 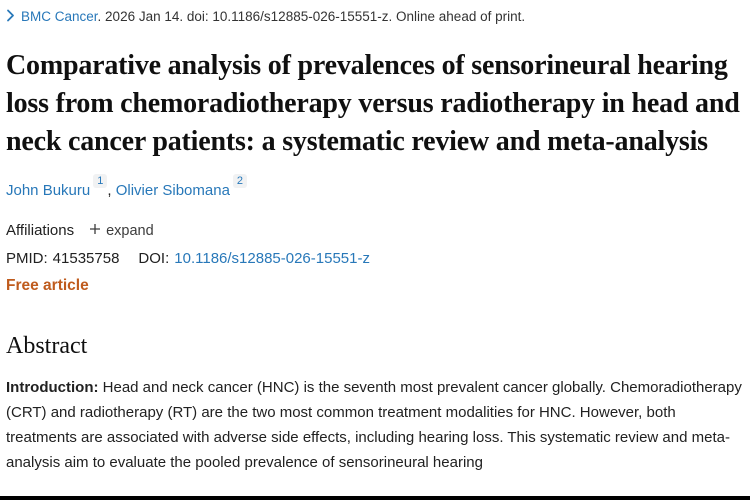 What do you see at coordinates (59, 16) in the screenshot?
I see `journal-link: BMC Cancer` at bounding box center [59, 16].